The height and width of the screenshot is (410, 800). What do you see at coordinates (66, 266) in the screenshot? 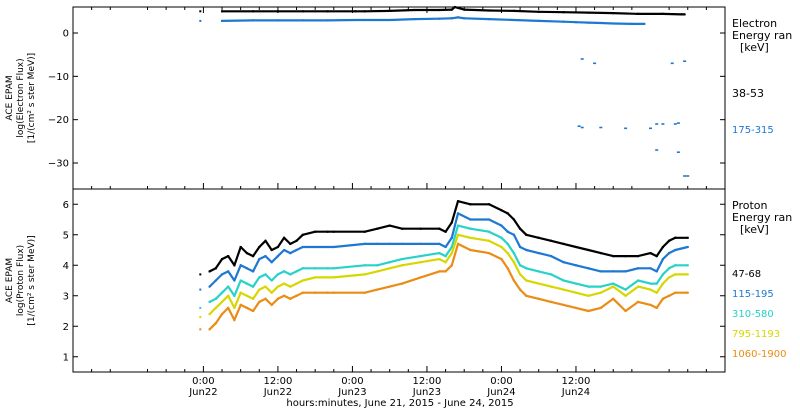
I see `y-tick-label: 4` at bounding box center [66, 266].